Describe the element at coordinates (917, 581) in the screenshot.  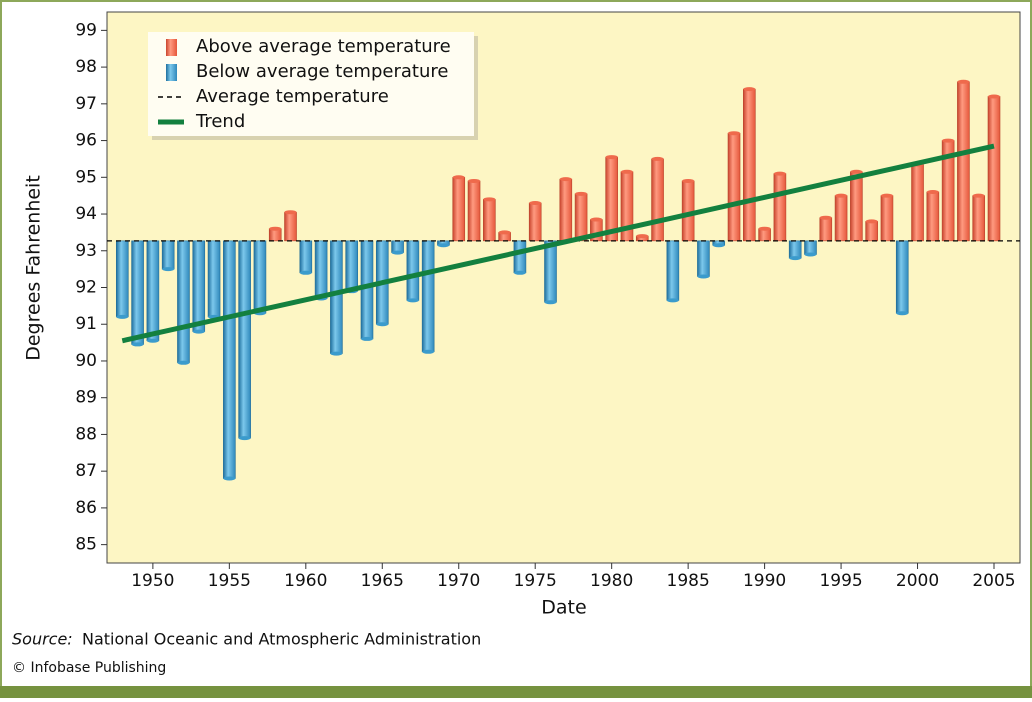
I see `x-tick-label: 2000` at that location.